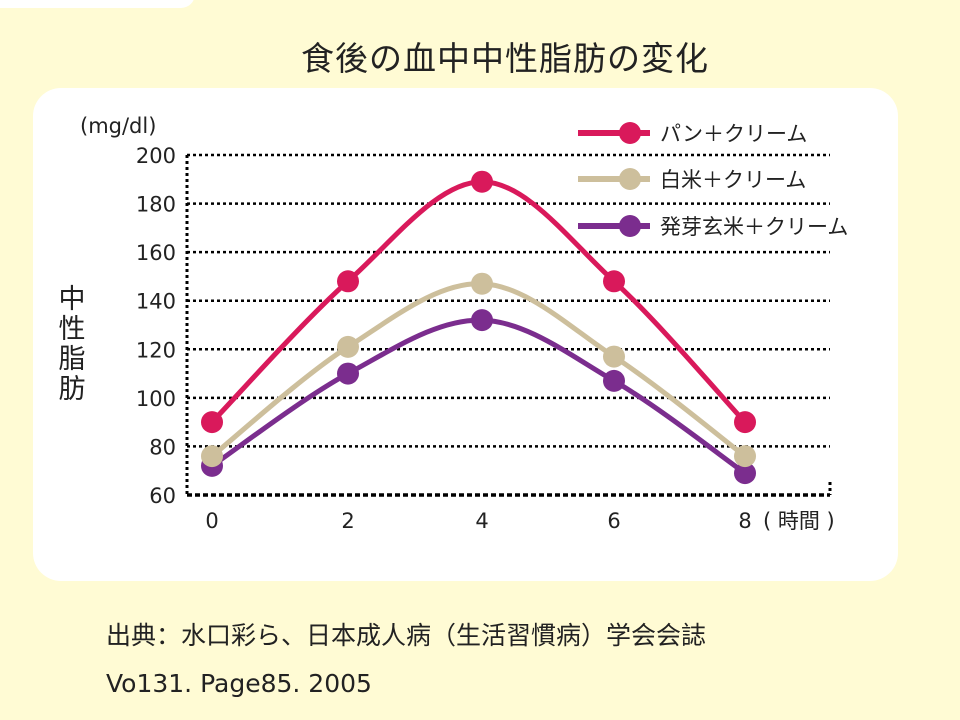 Image resolution: width=960 pixels, height=720 pixels. I want to click on y-tick-label: 60, so click(162, 496).